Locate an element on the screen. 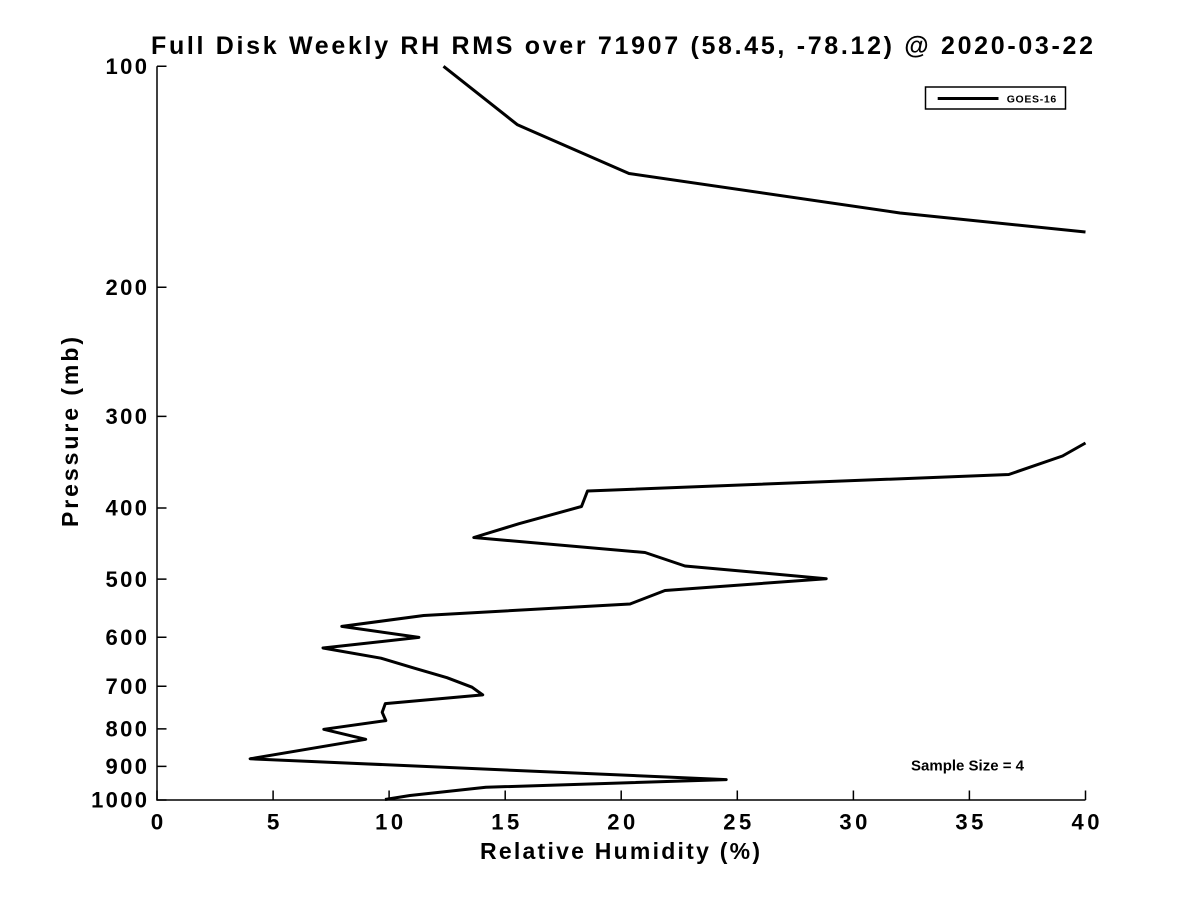 The image size is (1200, 900). svg-text: 700 is located at coordinates (127, 686).